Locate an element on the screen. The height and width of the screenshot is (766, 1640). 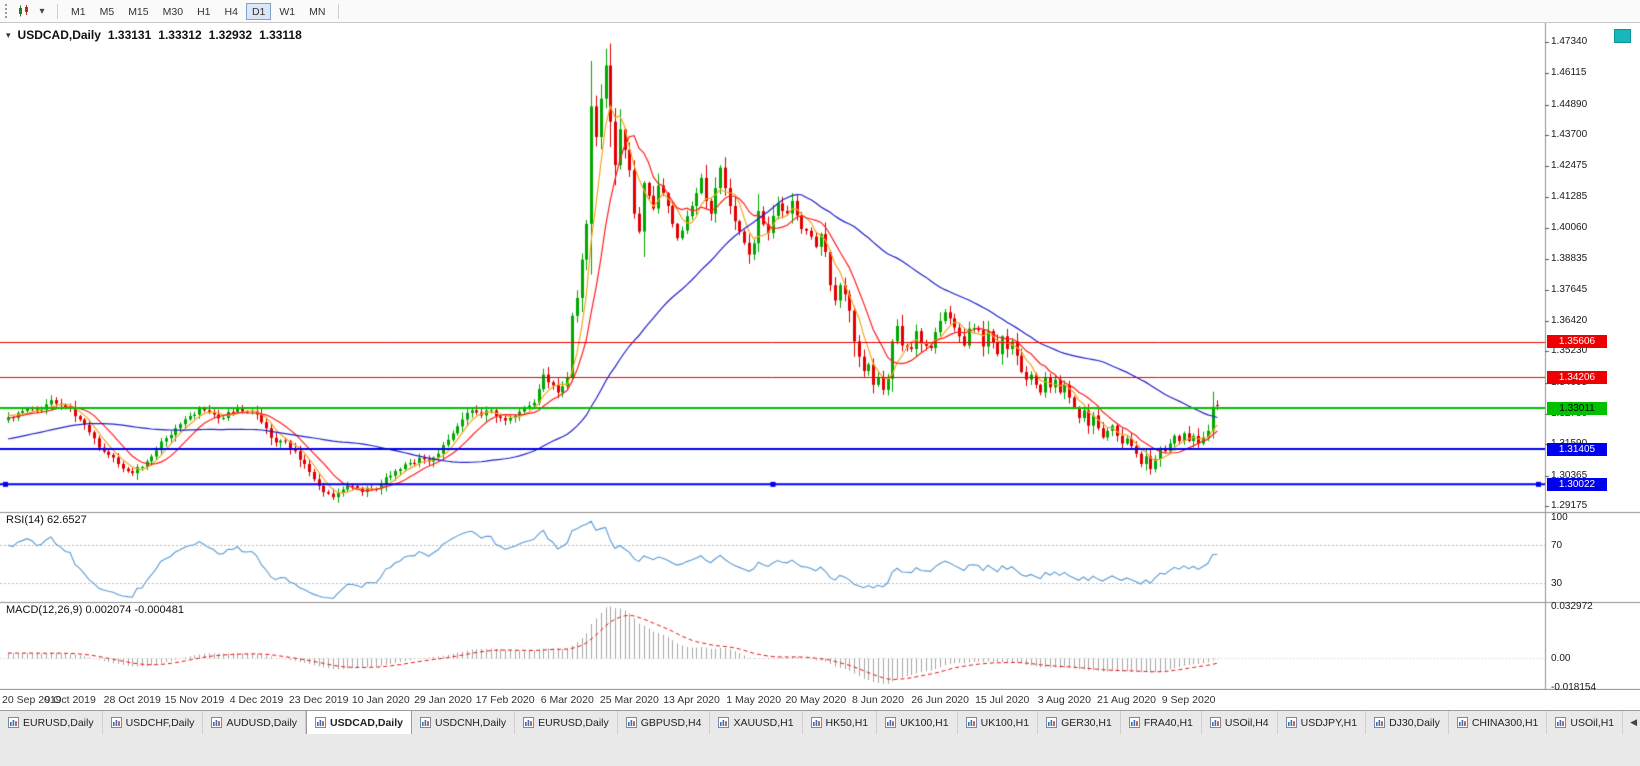
time-axis-label: 20 May 2020 is located at coordinates (816, 700).